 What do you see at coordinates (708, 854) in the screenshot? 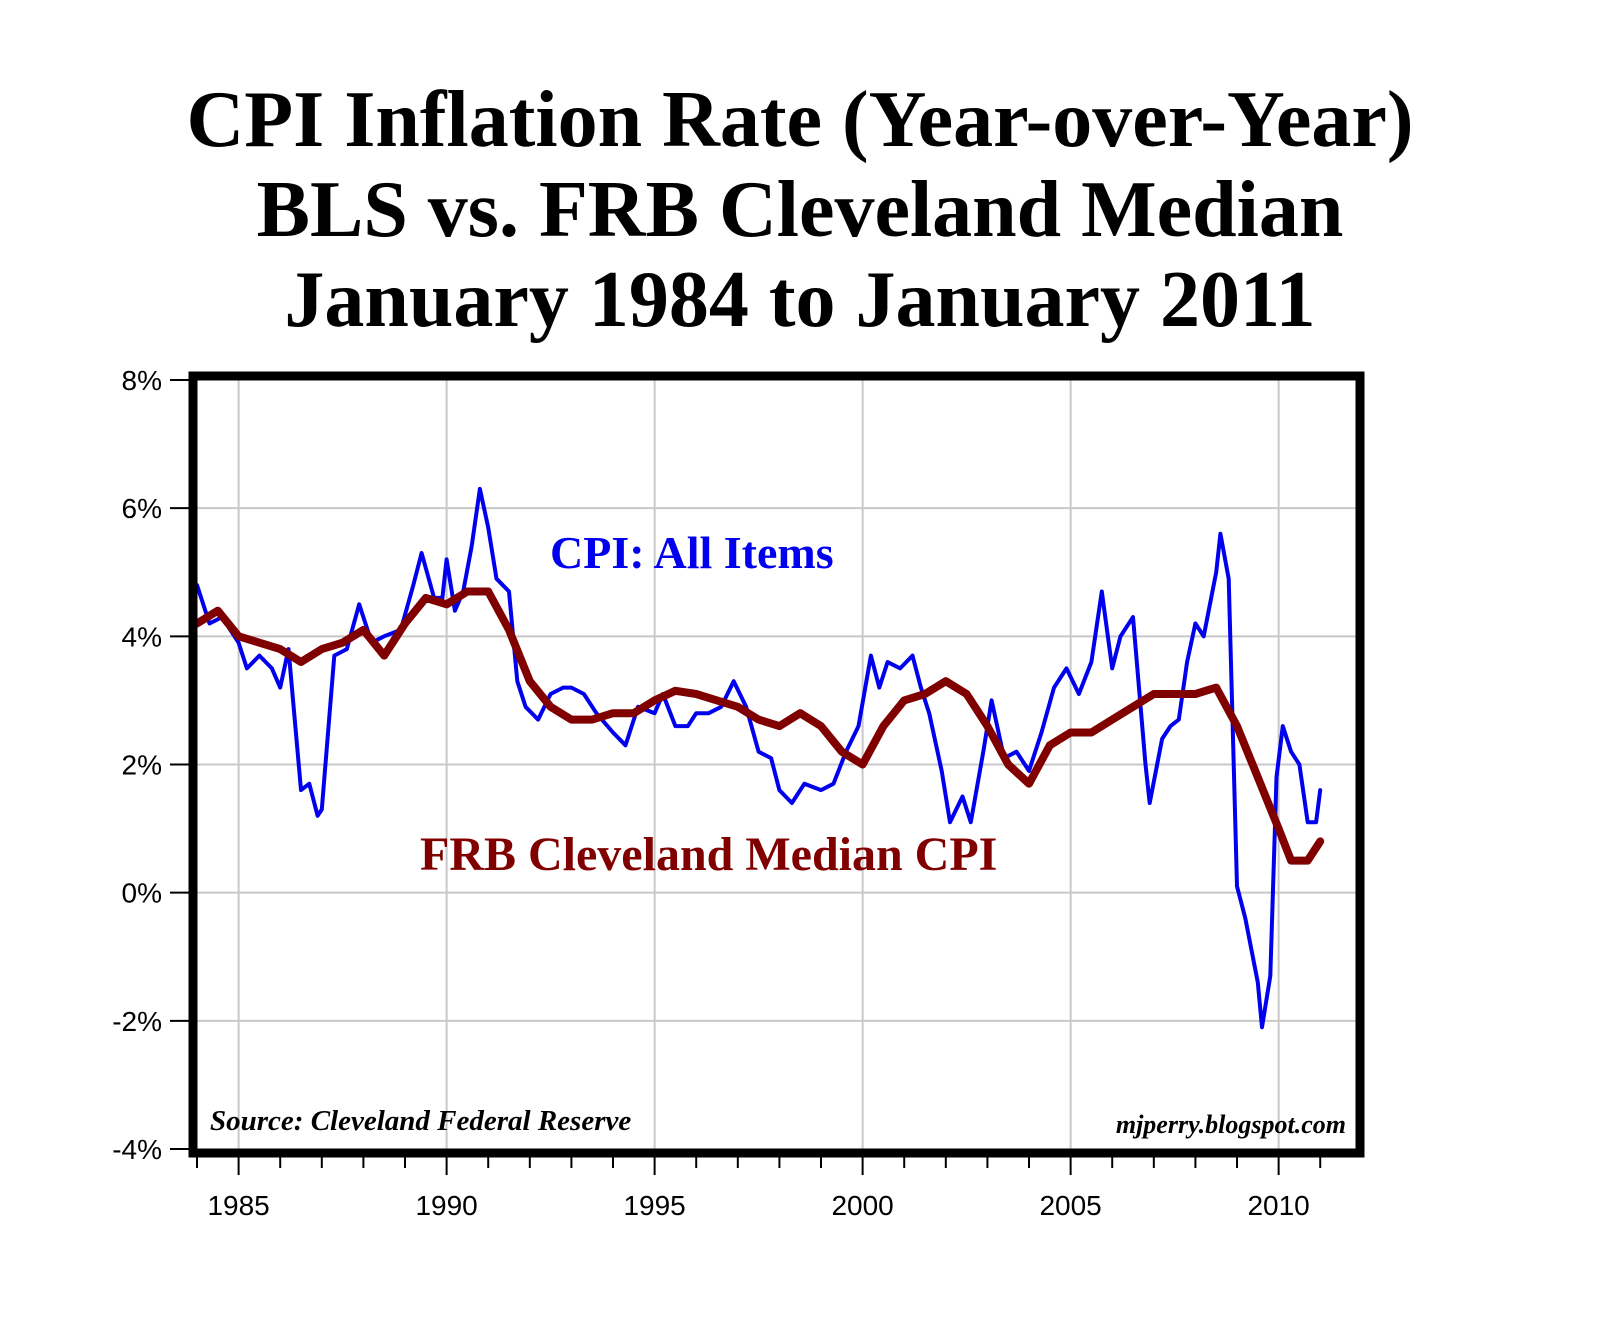
I see `series-label-median-cpi: FRB Cleveland Median CPI` at bounding box center [708, 854].